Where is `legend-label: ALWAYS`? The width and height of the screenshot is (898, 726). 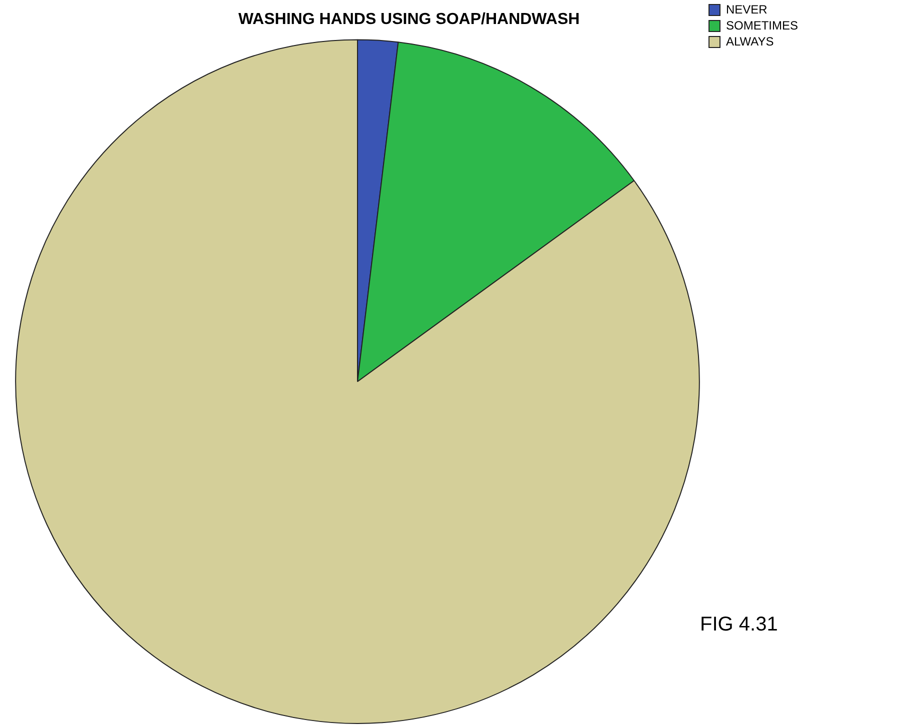
legend-label: ALWAYS is located at coordinates (750, 41).